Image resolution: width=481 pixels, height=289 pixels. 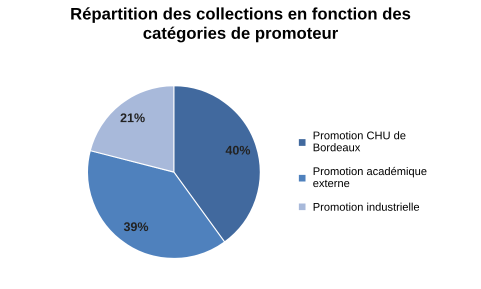 I want to click on data-label: 40%, so click(x=238, y=150).